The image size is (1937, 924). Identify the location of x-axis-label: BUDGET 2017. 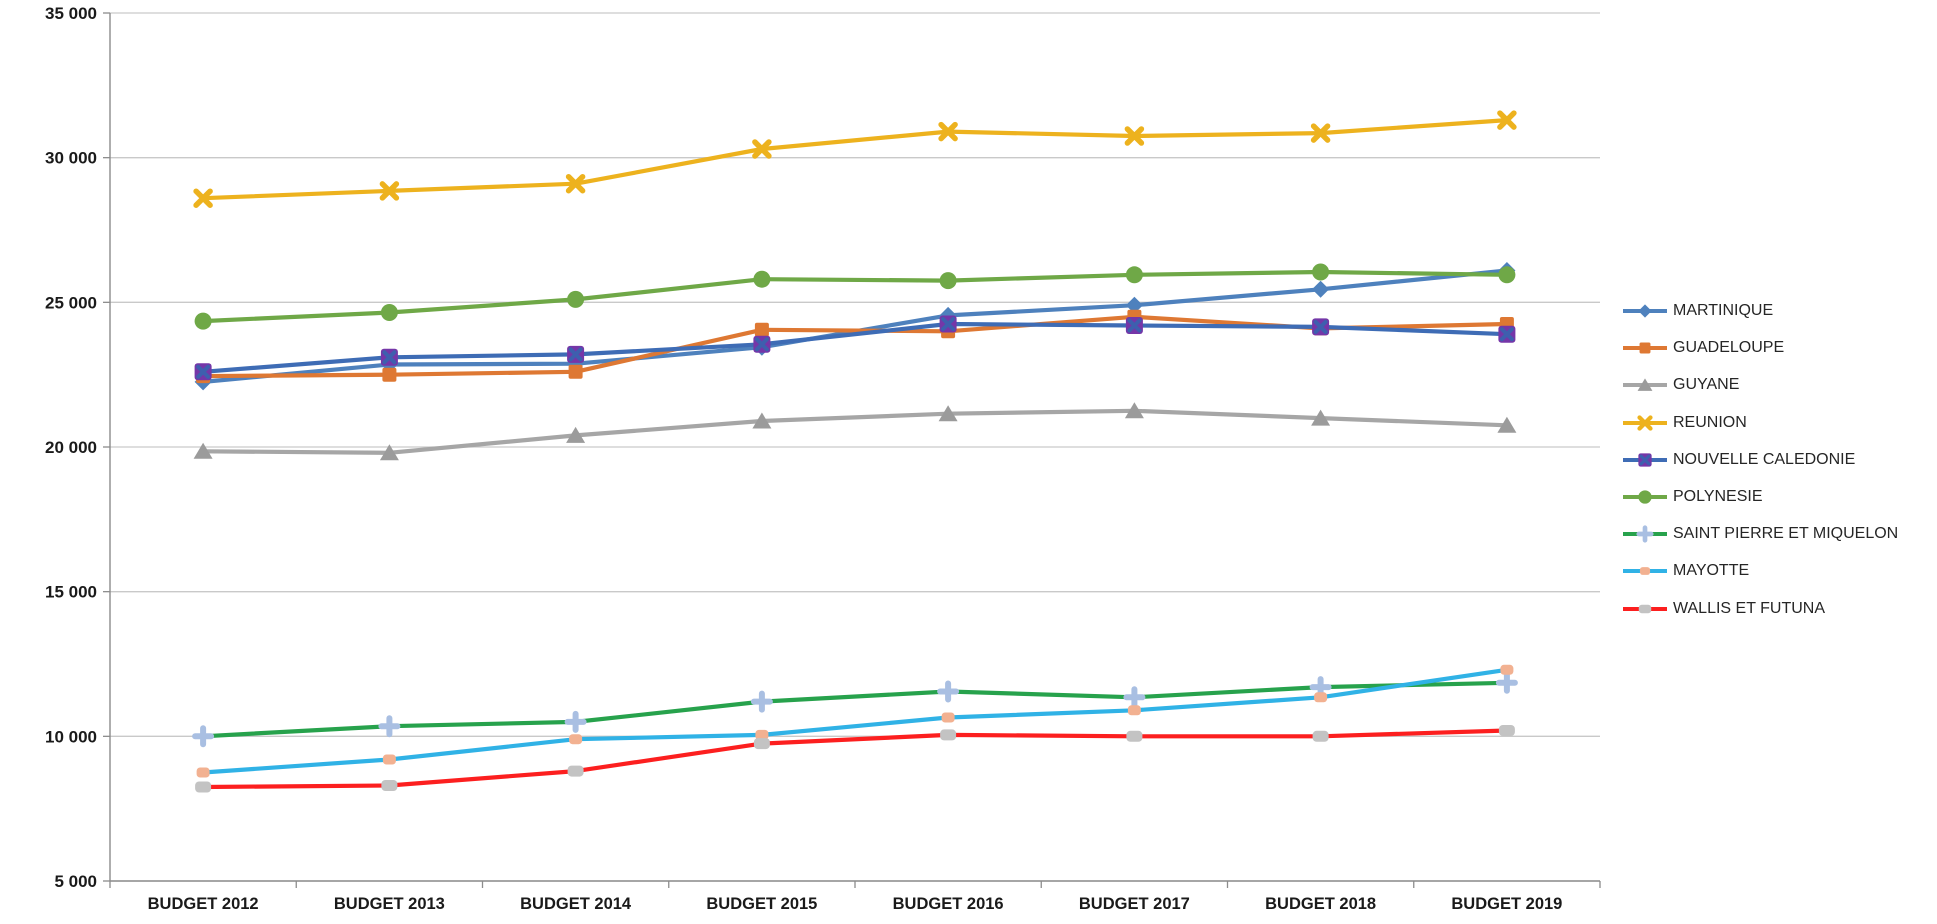
(1134, 904).